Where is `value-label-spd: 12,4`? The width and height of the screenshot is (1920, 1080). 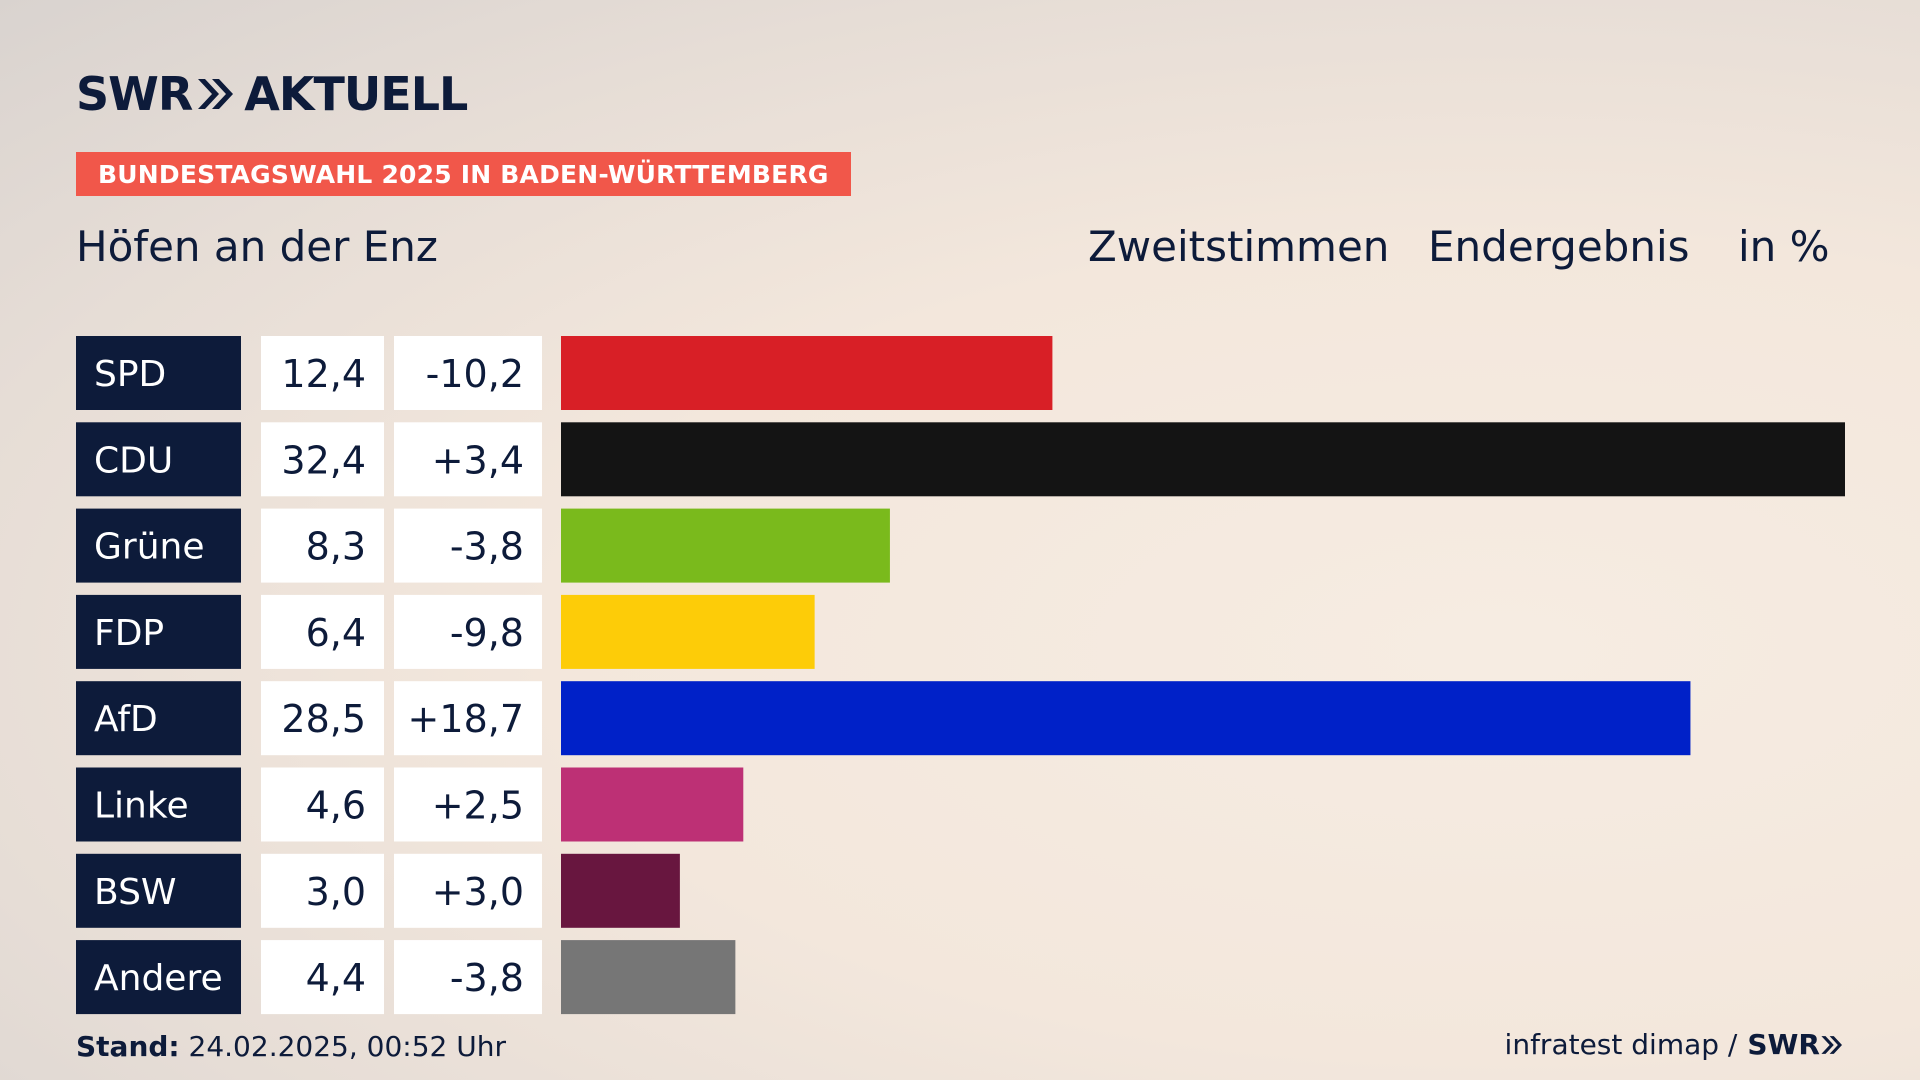
value-label-spd: 12,4 is located at coordinates (323, 374).